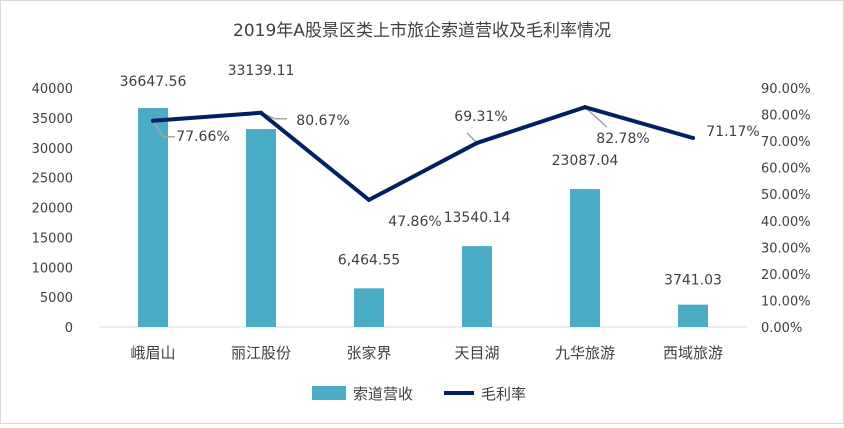  What do you see at coordinates (52, 149) in the screenshot?
I see `left-axis-tick-label: 30000` at bounding box center [52, 149].